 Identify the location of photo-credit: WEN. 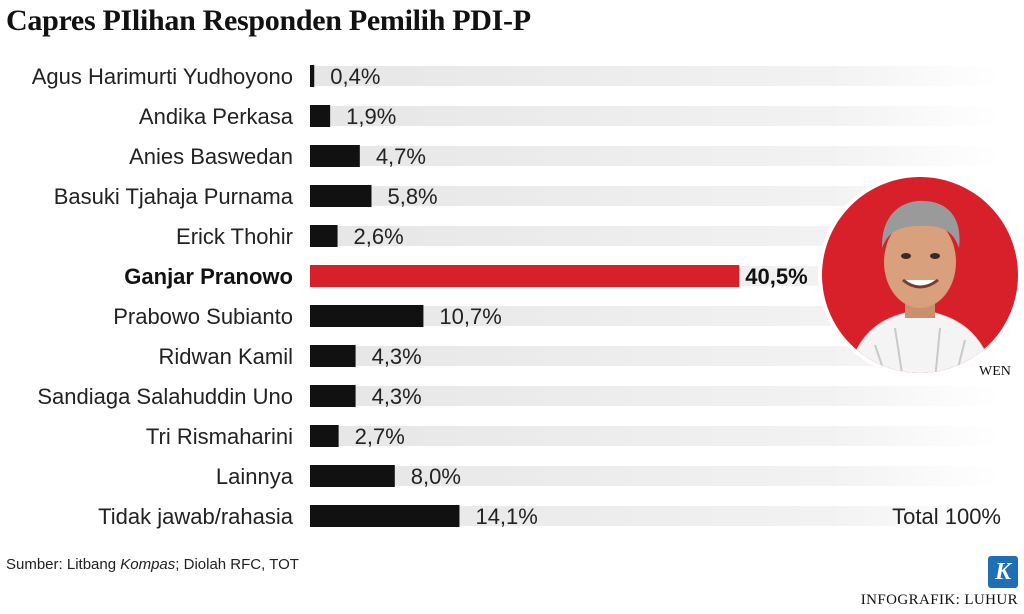
(995, 371).